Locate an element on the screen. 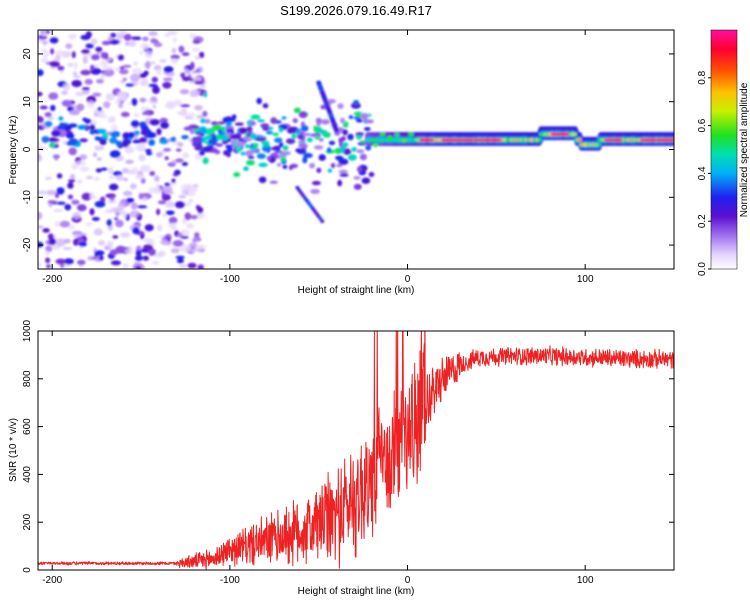  spectrogram-x-label: Height of straight line (km) is located at coordinates (356, 290).